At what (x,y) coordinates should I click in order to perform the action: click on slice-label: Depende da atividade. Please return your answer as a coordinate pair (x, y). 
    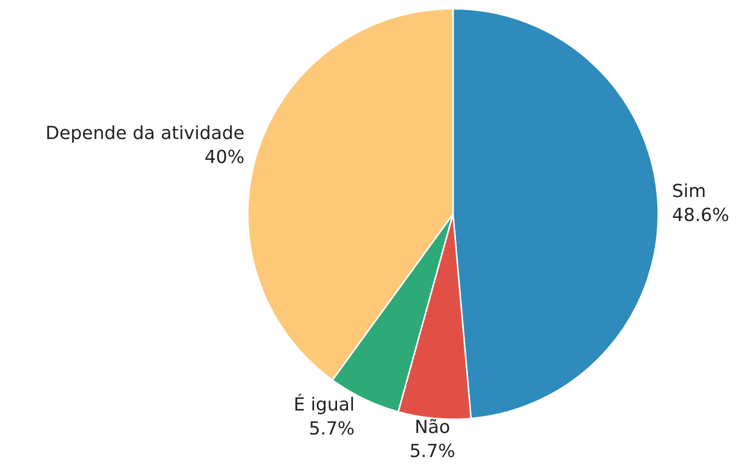
    Looking at the image, I should click on (145, 133).